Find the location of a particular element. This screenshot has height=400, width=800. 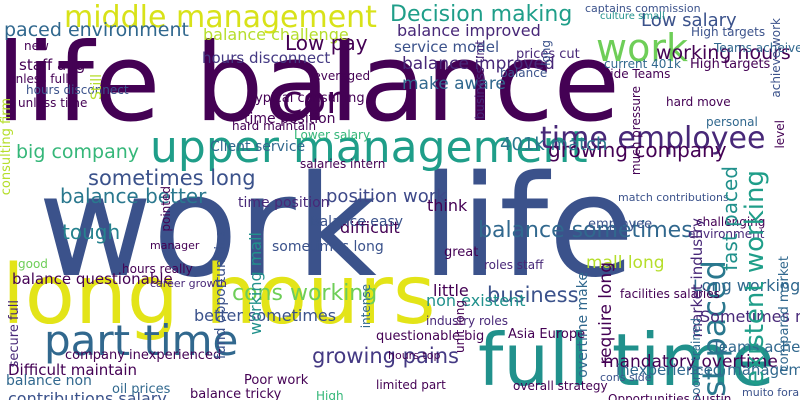

word-challenging: challenging is located at coordinates (731, 222).